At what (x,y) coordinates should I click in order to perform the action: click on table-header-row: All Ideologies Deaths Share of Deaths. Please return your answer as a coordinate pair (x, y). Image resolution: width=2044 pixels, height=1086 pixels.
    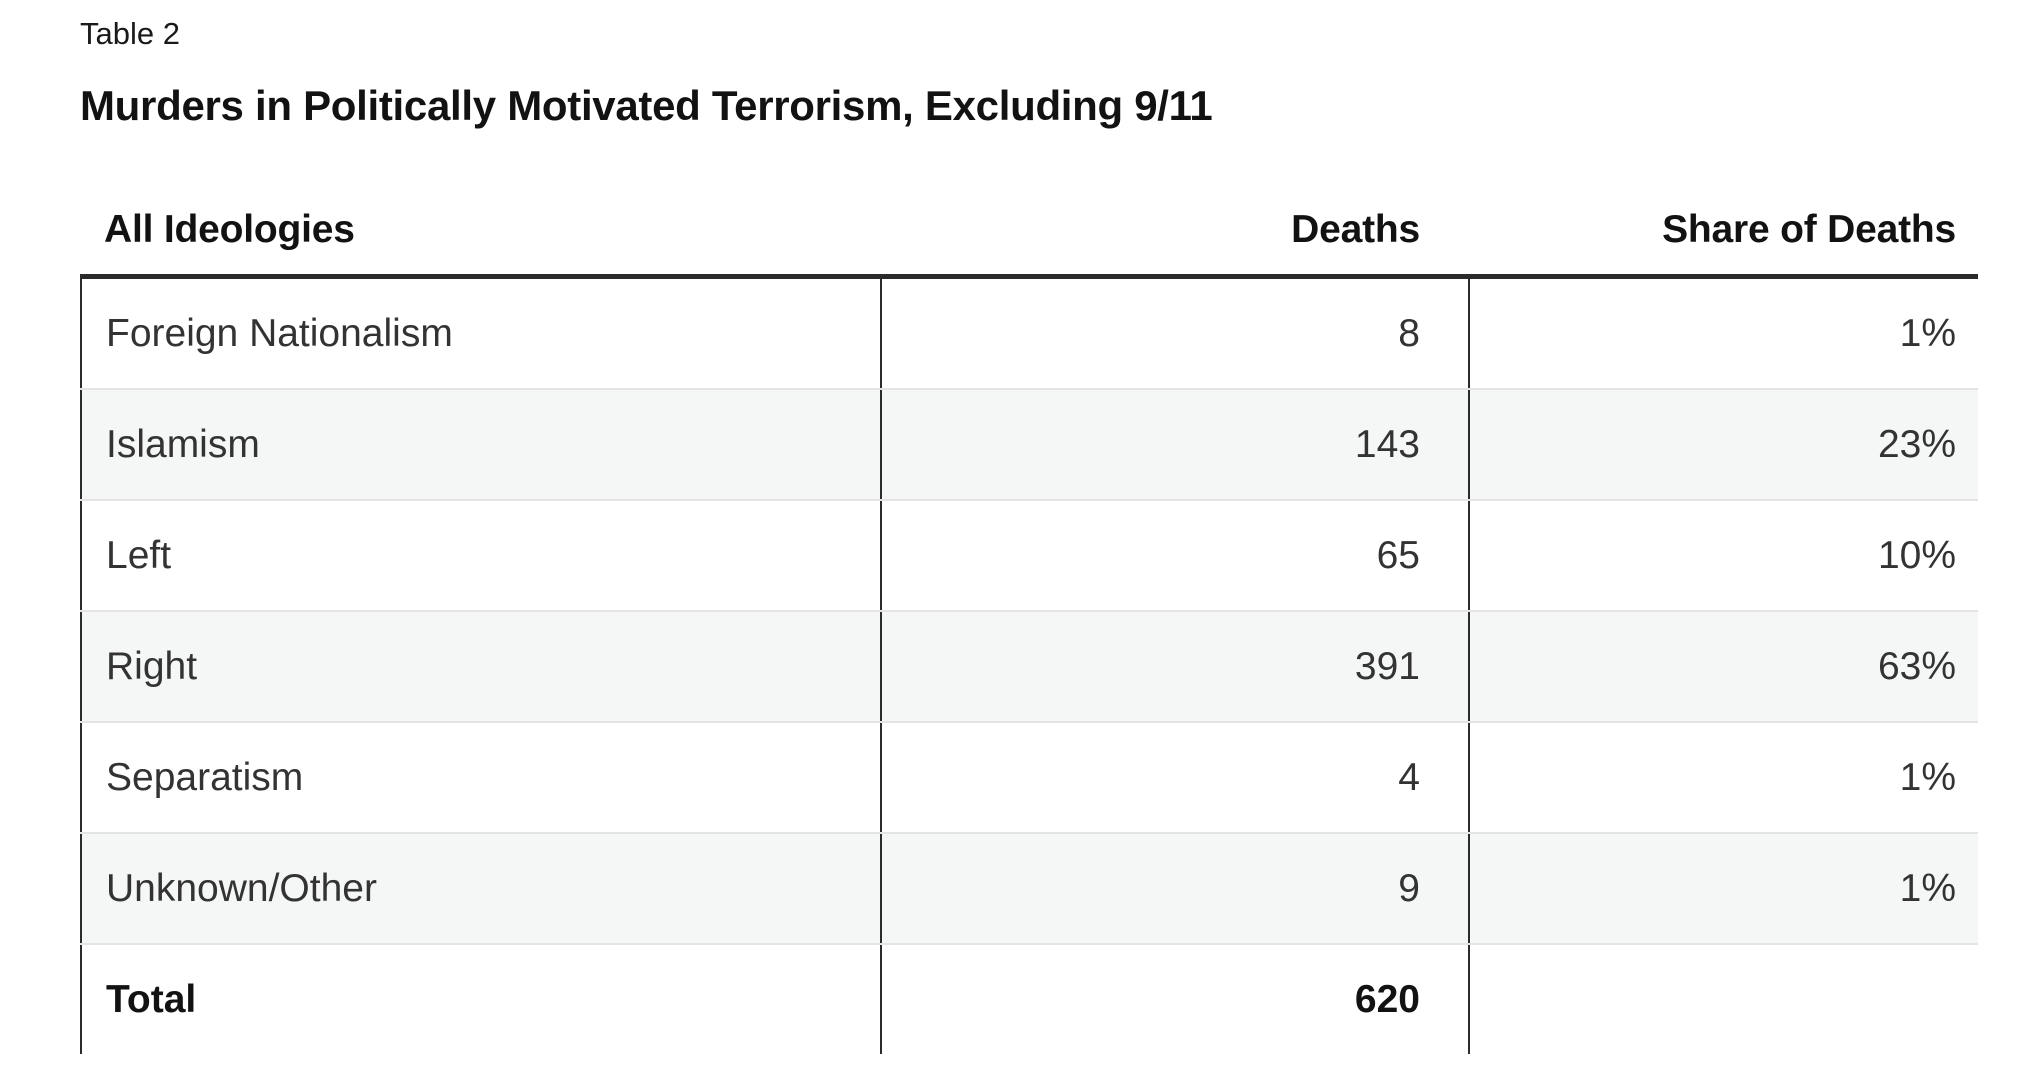
    Looking at the image, I should click on (1029, 204).